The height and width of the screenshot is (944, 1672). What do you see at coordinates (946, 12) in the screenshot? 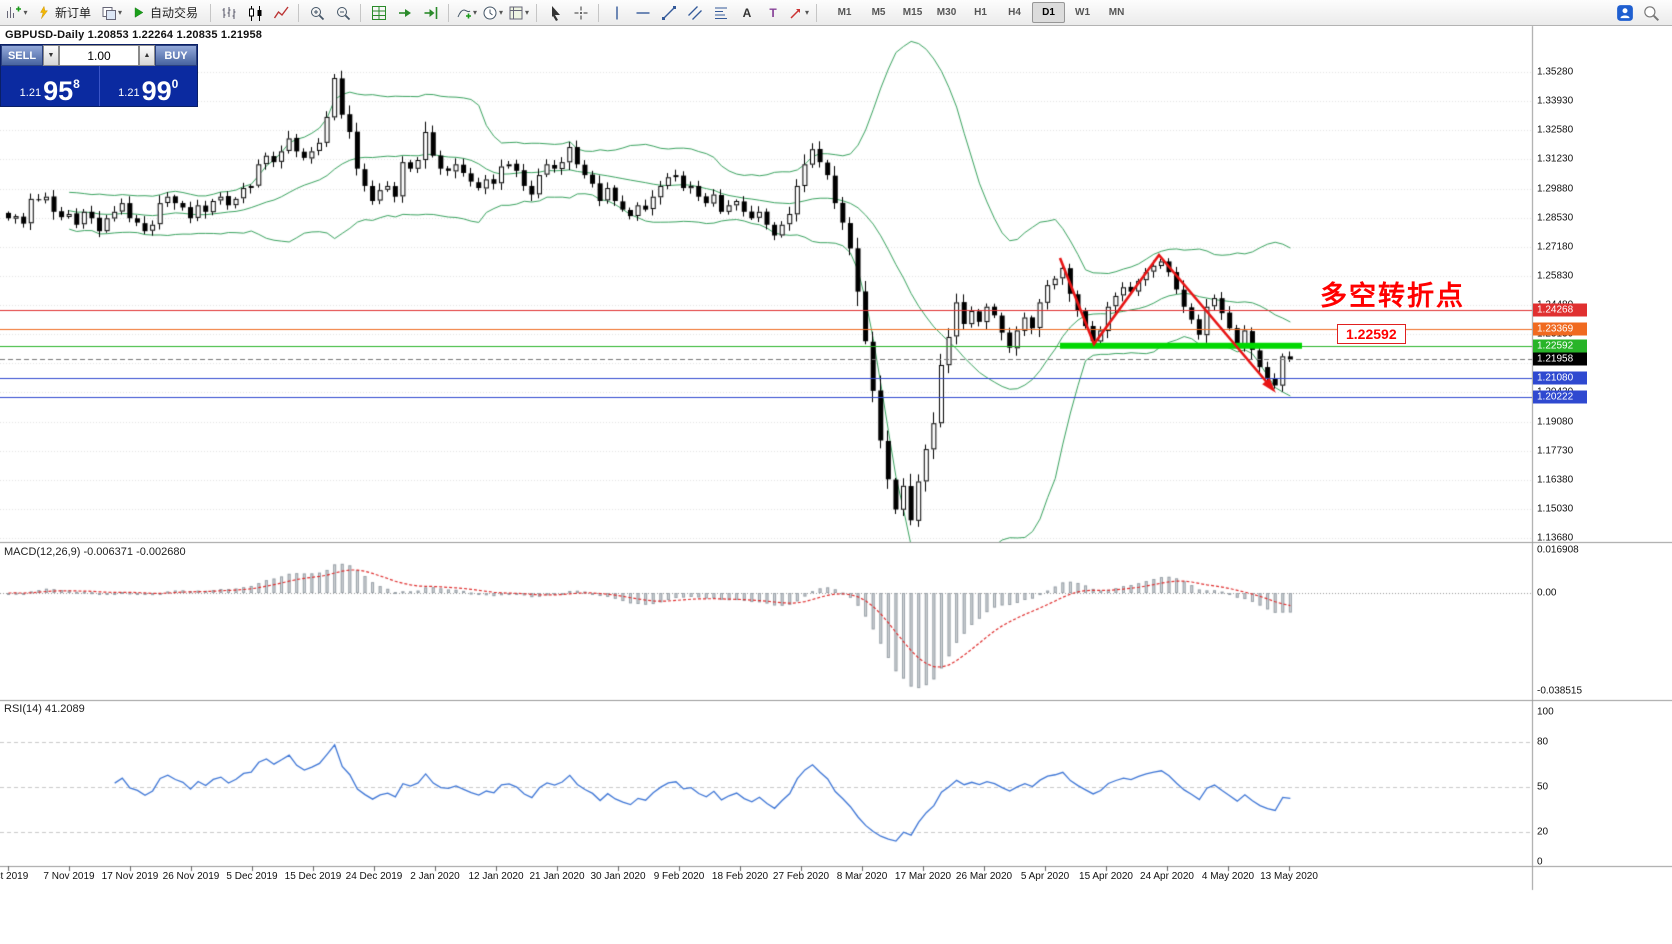
I see `timeframe-M30: M30` at bounding box center [946, 12].